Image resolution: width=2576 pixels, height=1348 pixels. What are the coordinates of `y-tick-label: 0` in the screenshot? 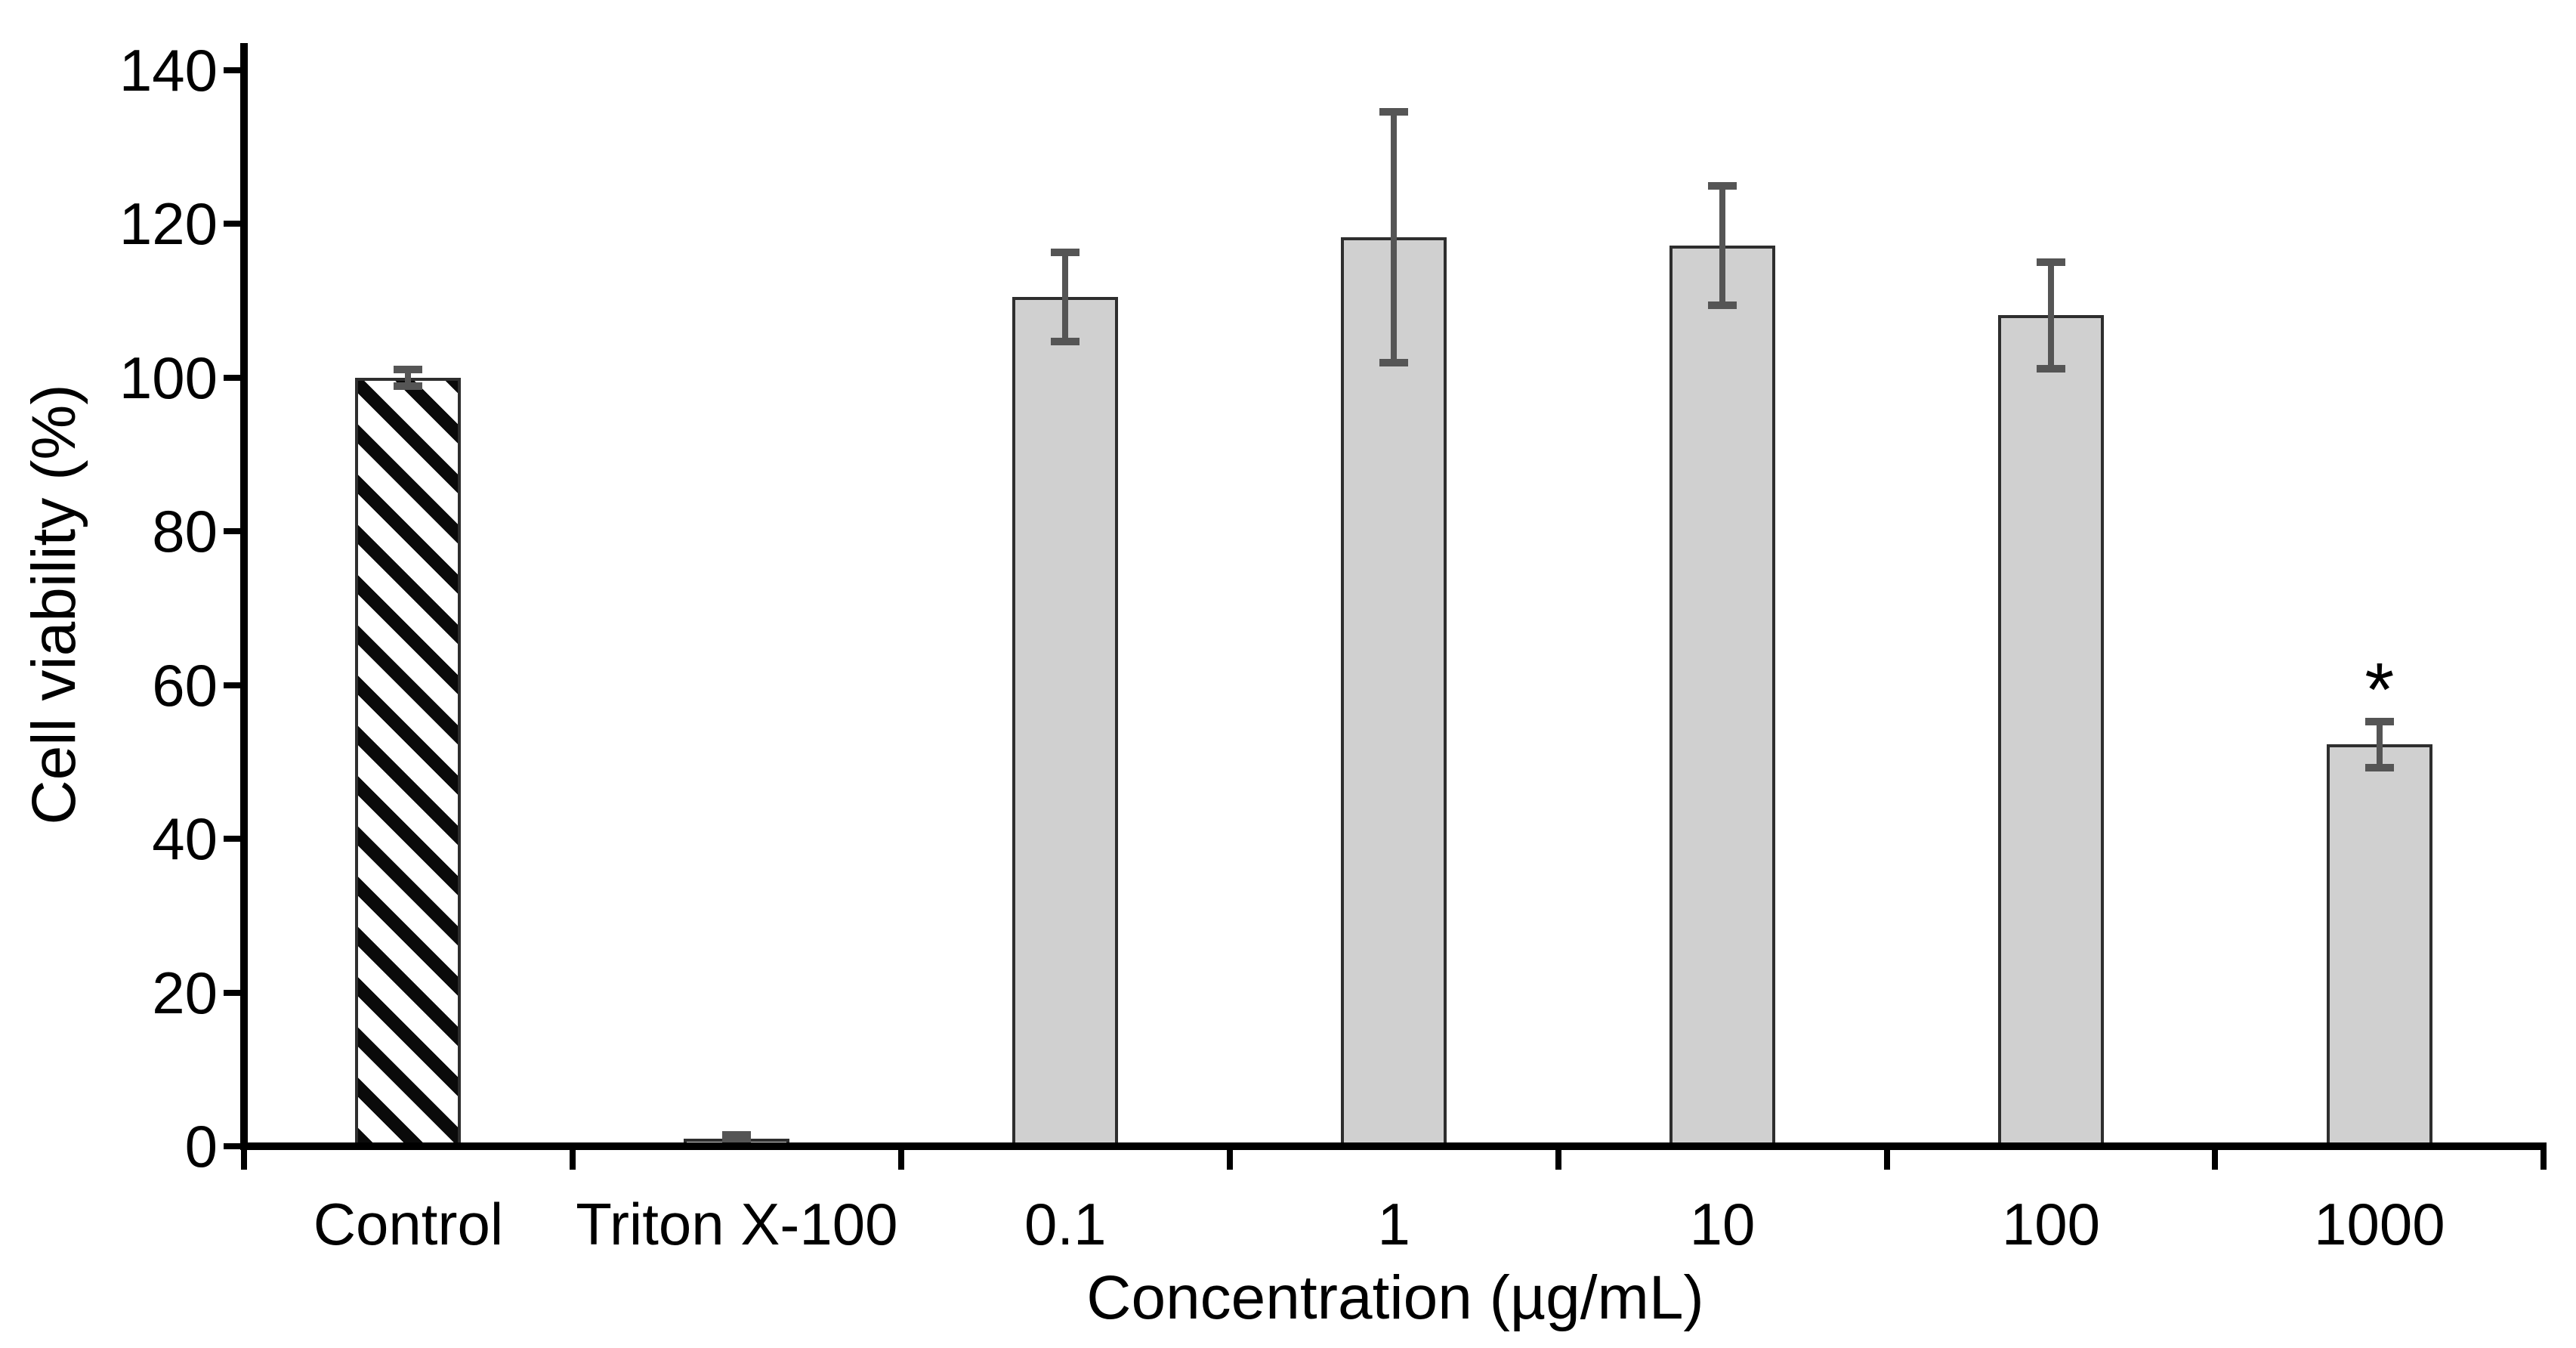 It's located at (201, 1146).